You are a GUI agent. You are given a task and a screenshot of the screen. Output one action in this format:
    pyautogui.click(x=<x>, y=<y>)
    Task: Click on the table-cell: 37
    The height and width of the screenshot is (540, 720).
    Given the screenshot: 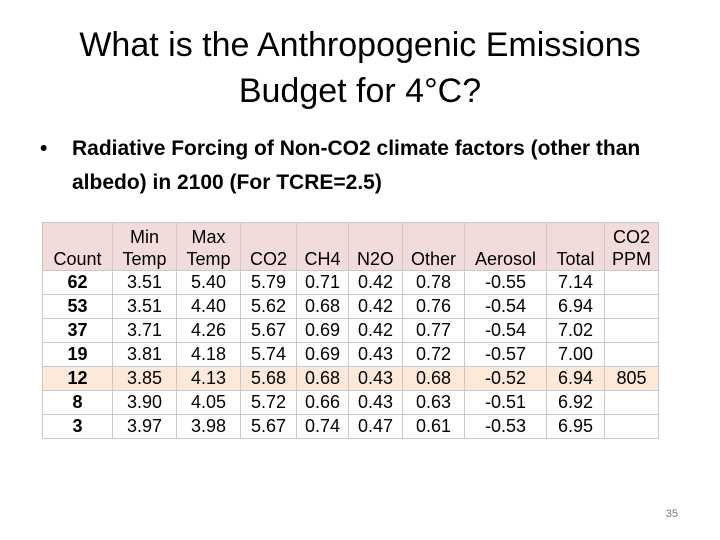 What is the action you would take?
    pyautogui.click(x=77, y=330)
    